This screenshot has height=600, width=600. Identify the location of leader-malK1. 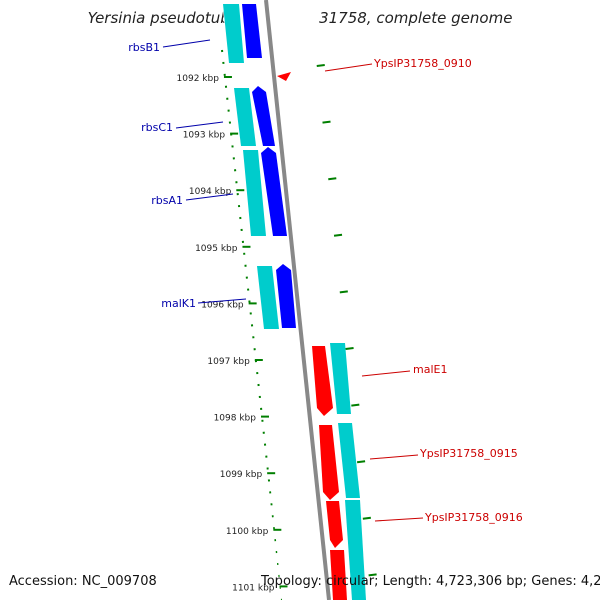
(222, 301).